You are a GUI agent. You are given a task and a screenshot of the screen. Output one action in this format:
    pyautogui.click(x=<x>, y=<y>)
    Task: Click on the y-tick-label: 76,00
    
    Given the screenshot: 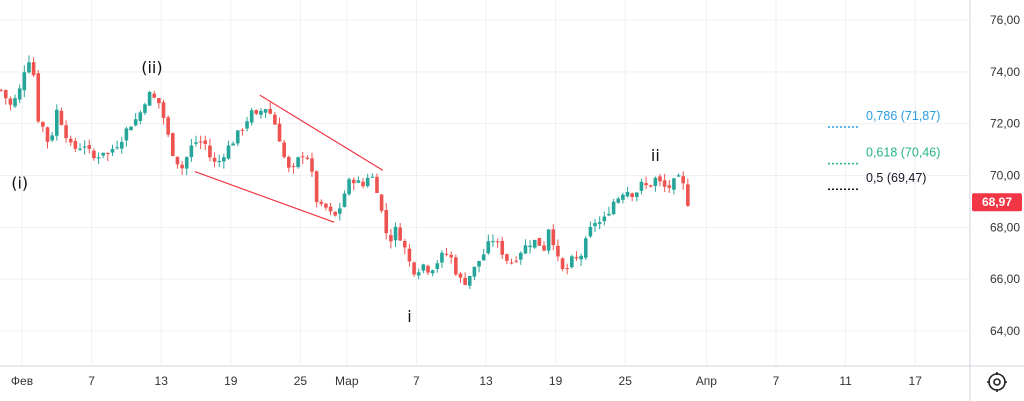 What is the action you would take?
    pyautogui.click(x=1005, y=20)
    